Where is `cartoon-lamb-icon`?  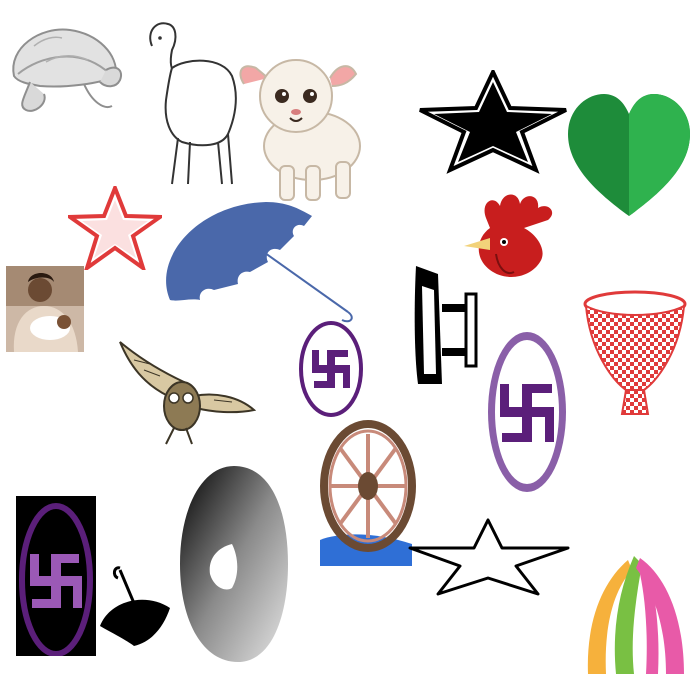 cartoon-lamb-icon is located at coordinates (299, 123).